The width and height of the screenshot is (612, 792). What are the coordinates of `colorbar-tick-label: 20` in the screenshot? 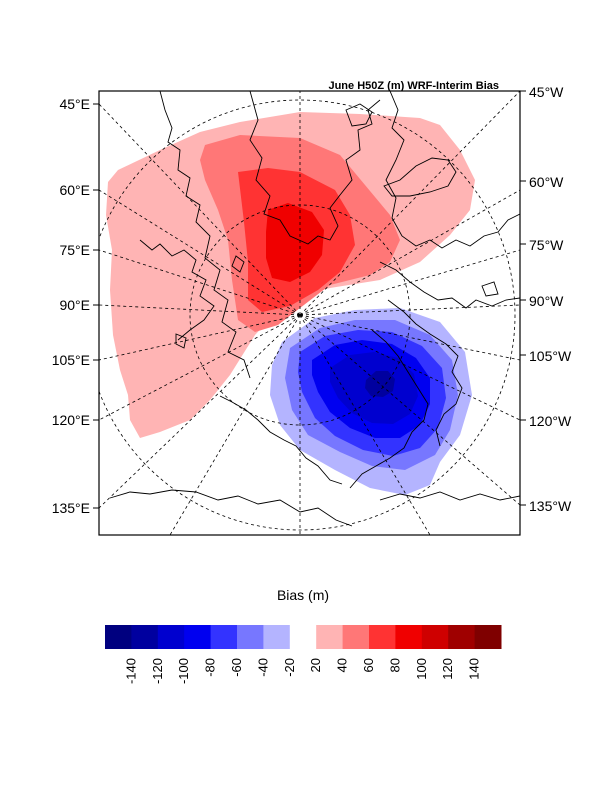 It's located at (315, 665).